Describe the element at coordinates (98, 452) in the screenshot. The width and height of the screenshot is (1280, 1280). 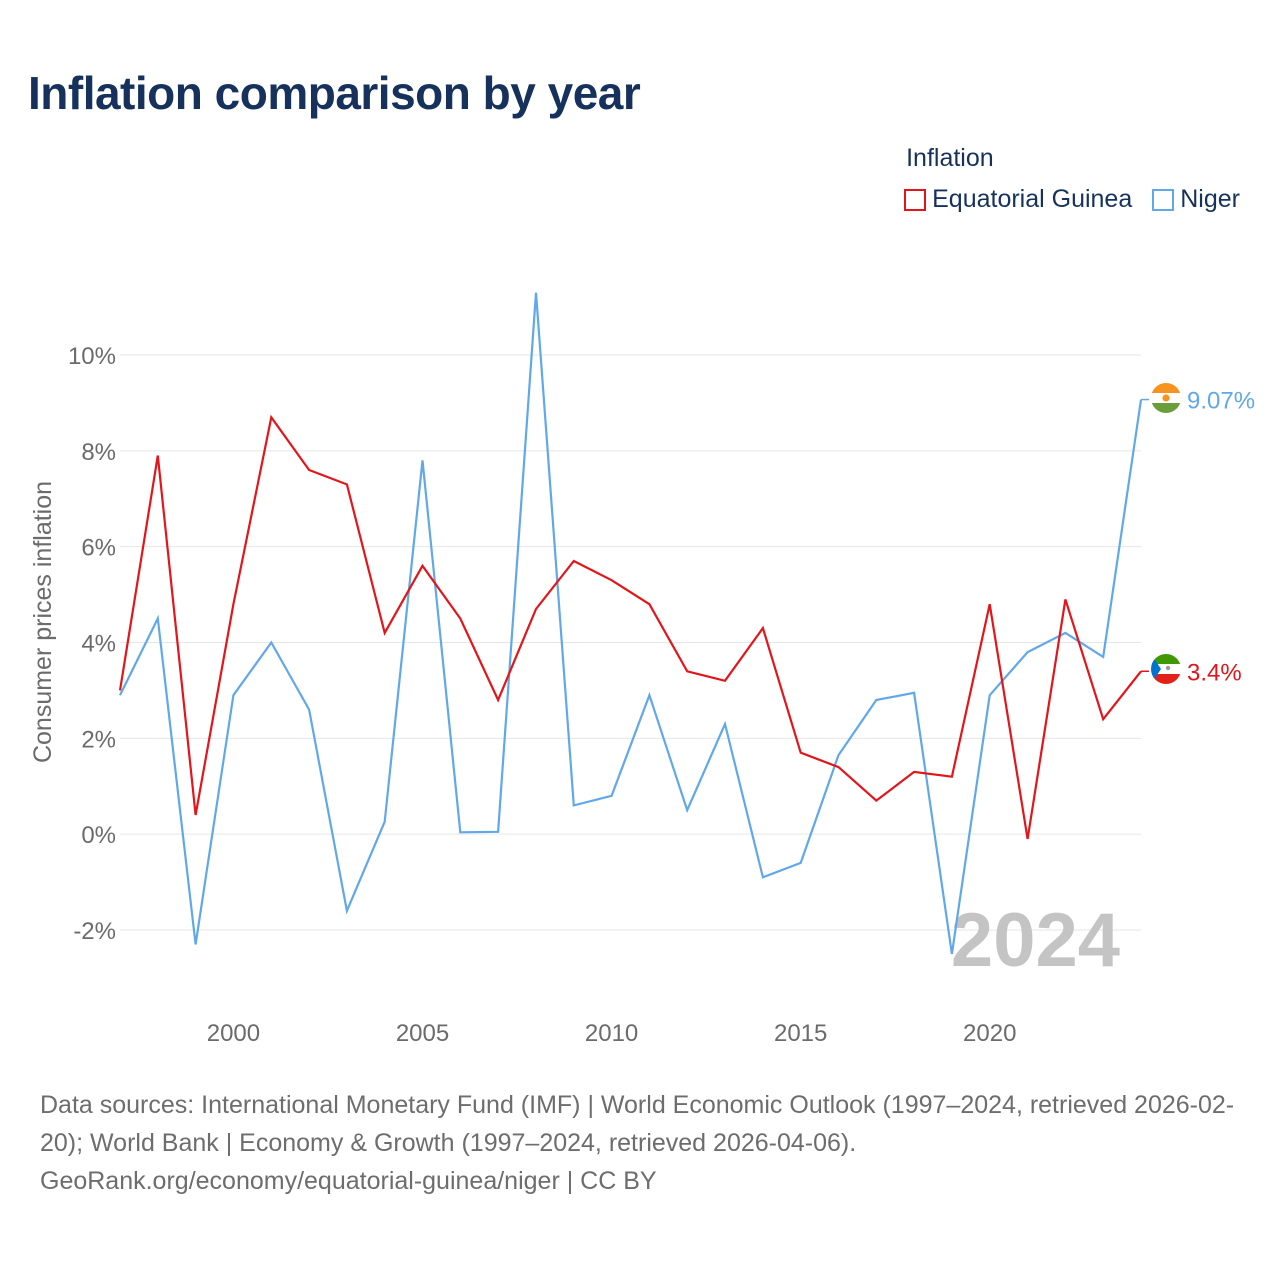
I see `y-tick-label: 8%` at that location.